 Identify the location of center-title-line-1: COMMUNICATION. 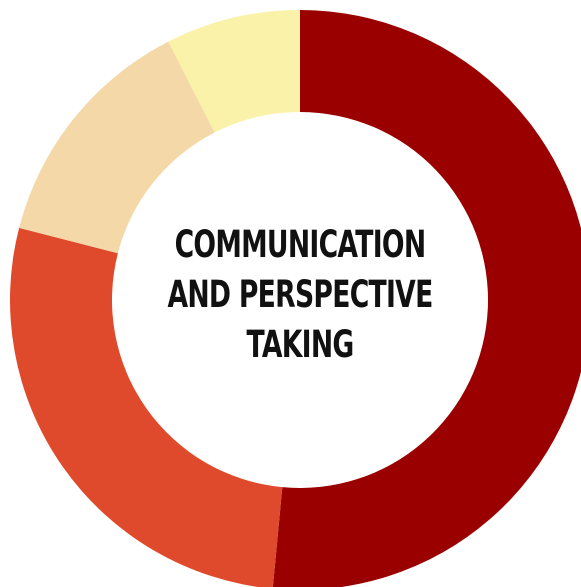
(300, 244).